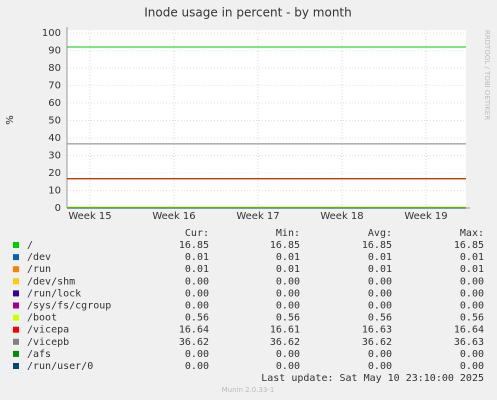 The image size is (497, 400). What do you see at coordinates (285, 330) in the screenshot?
I see `legend-value: 16.61` at bounding box center [285, 330].